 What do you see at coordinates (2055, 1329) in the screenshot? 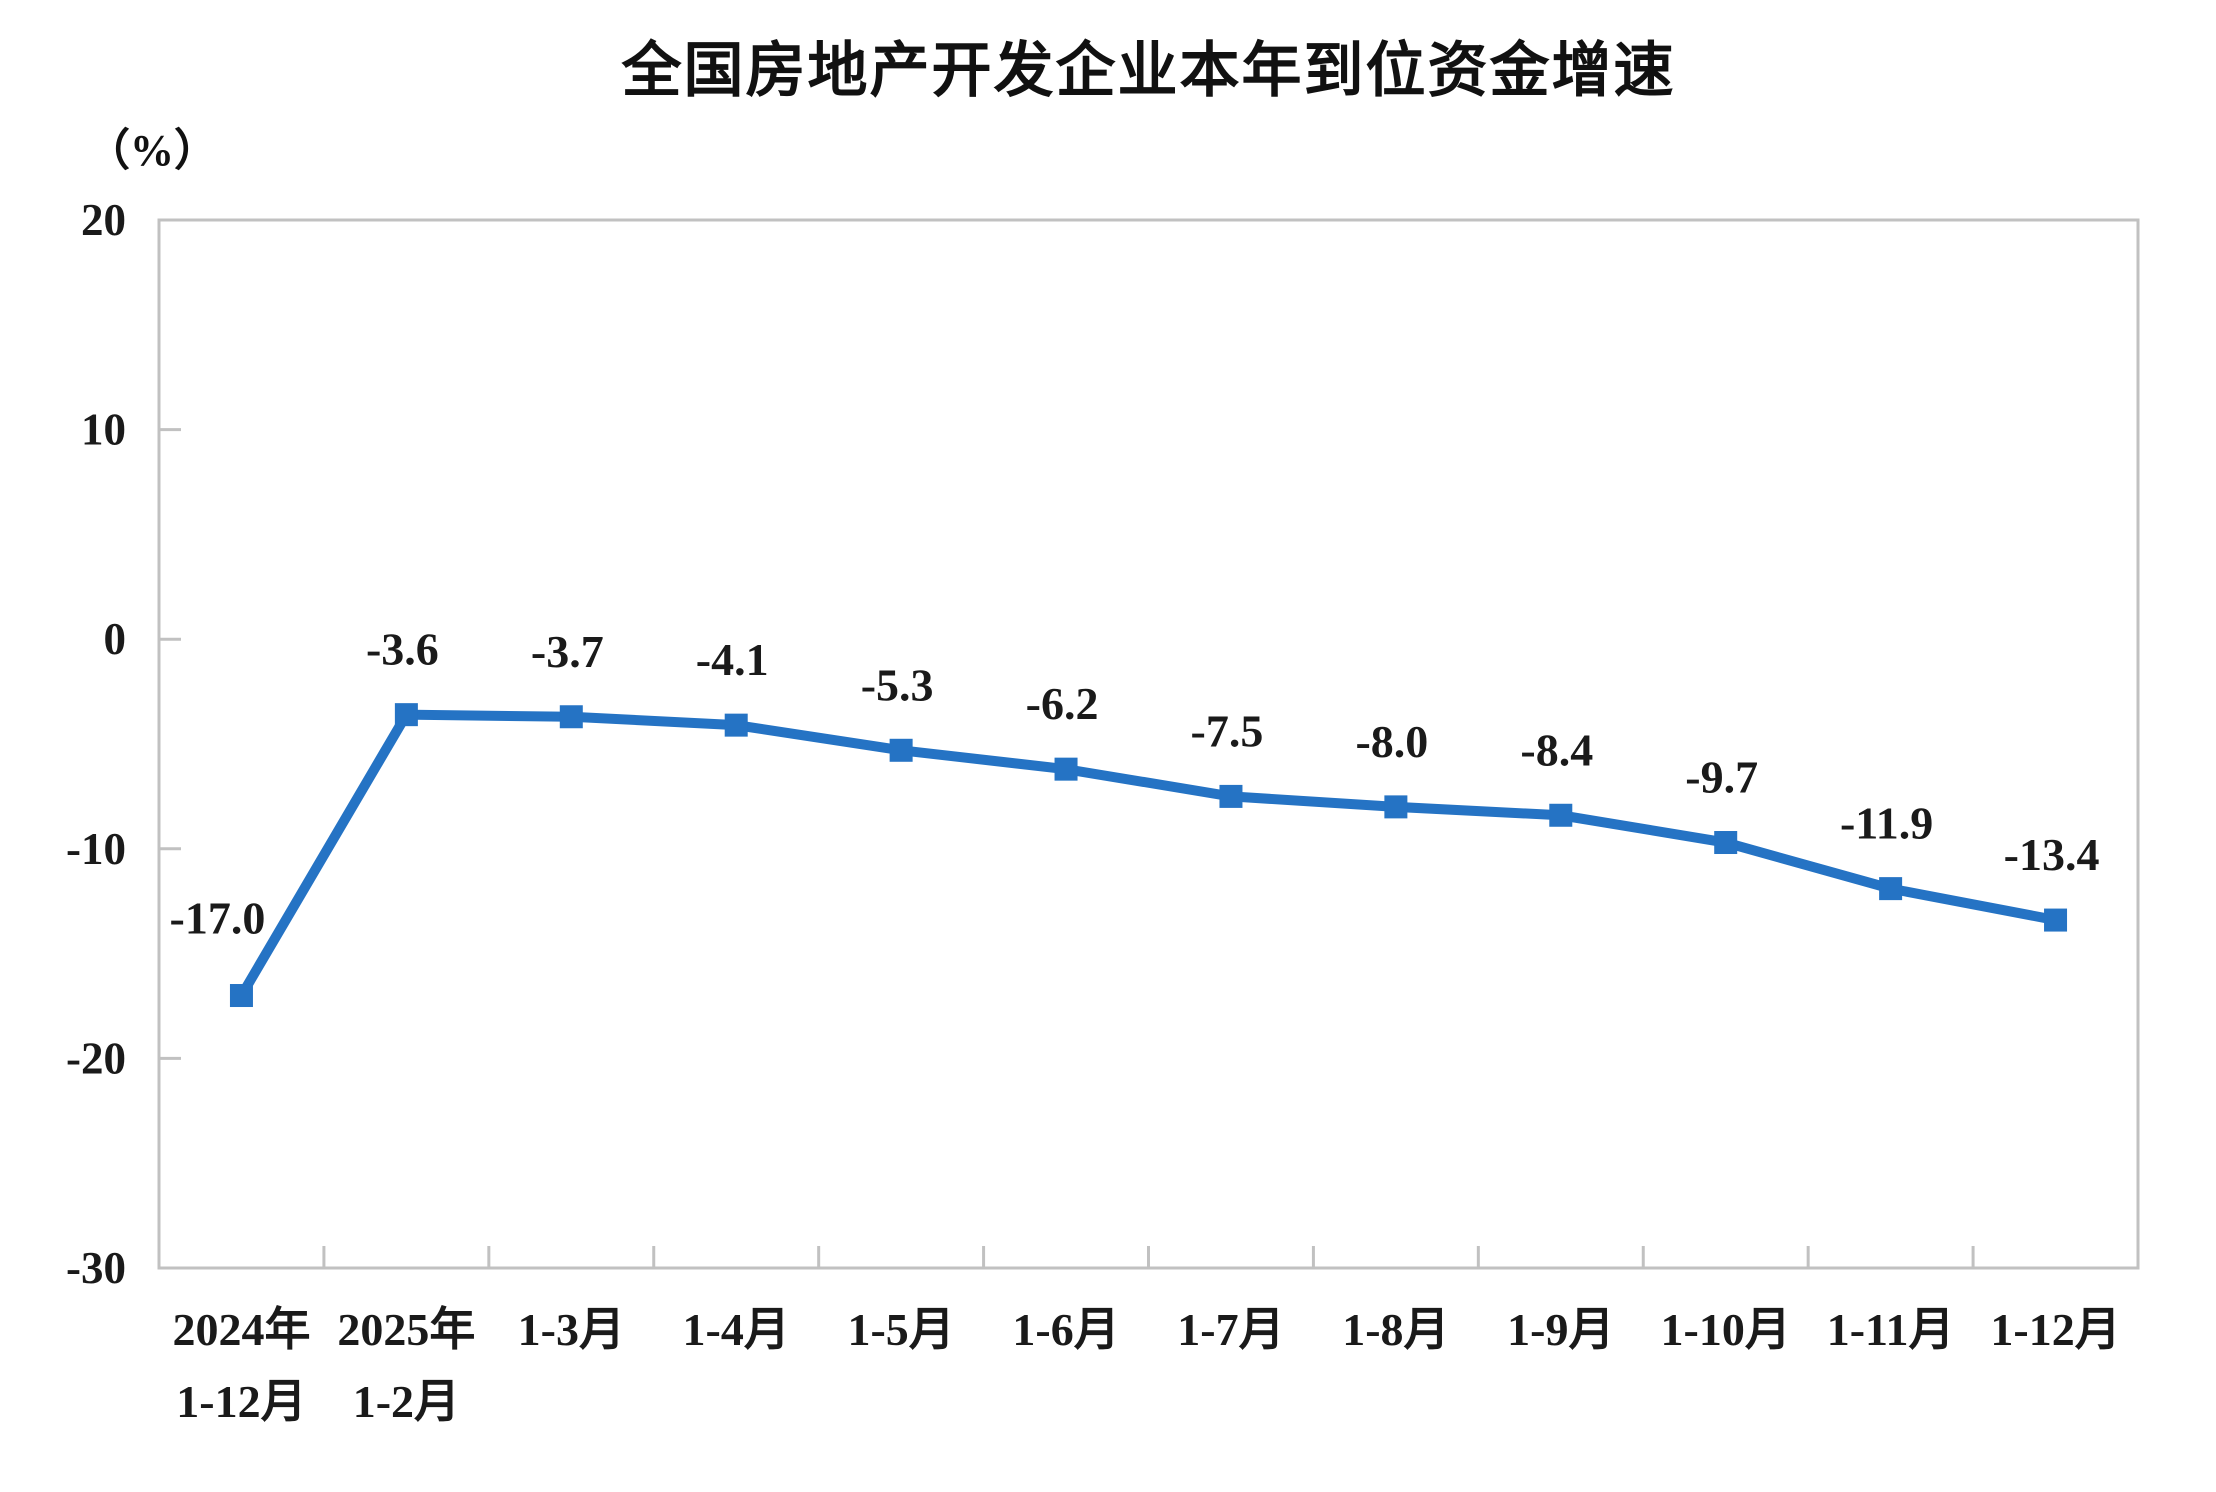
I see `x-tick-label: 1-12月` at bounding box center [2055, 1329].